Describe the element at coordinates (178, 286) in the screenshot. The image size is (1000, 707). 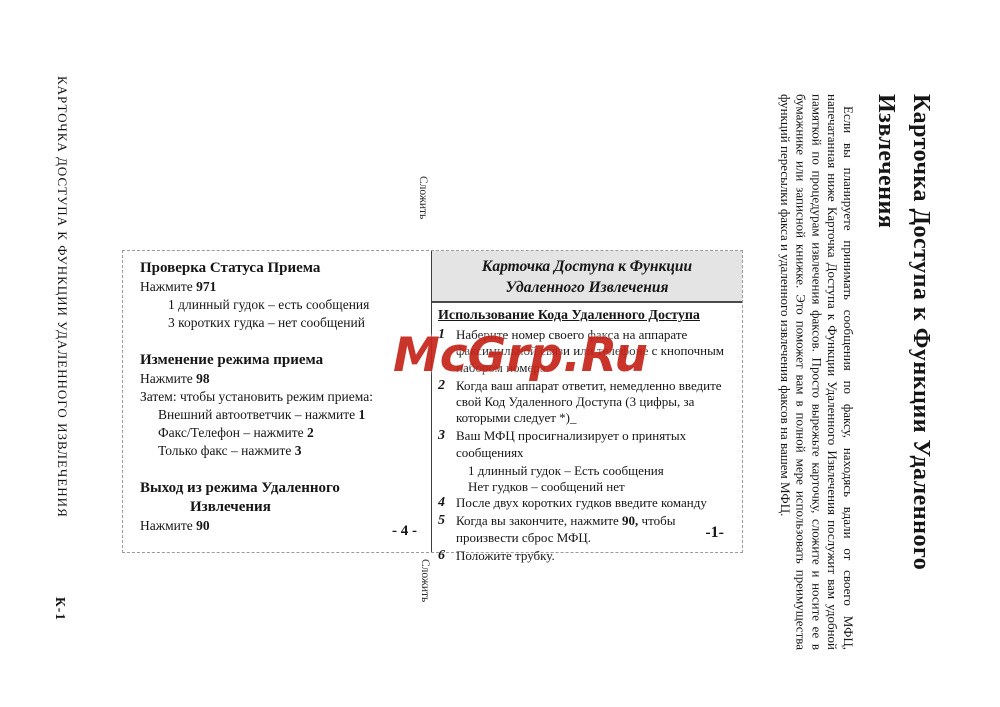
I see `press-line-971: Нажмите 971` at that location.